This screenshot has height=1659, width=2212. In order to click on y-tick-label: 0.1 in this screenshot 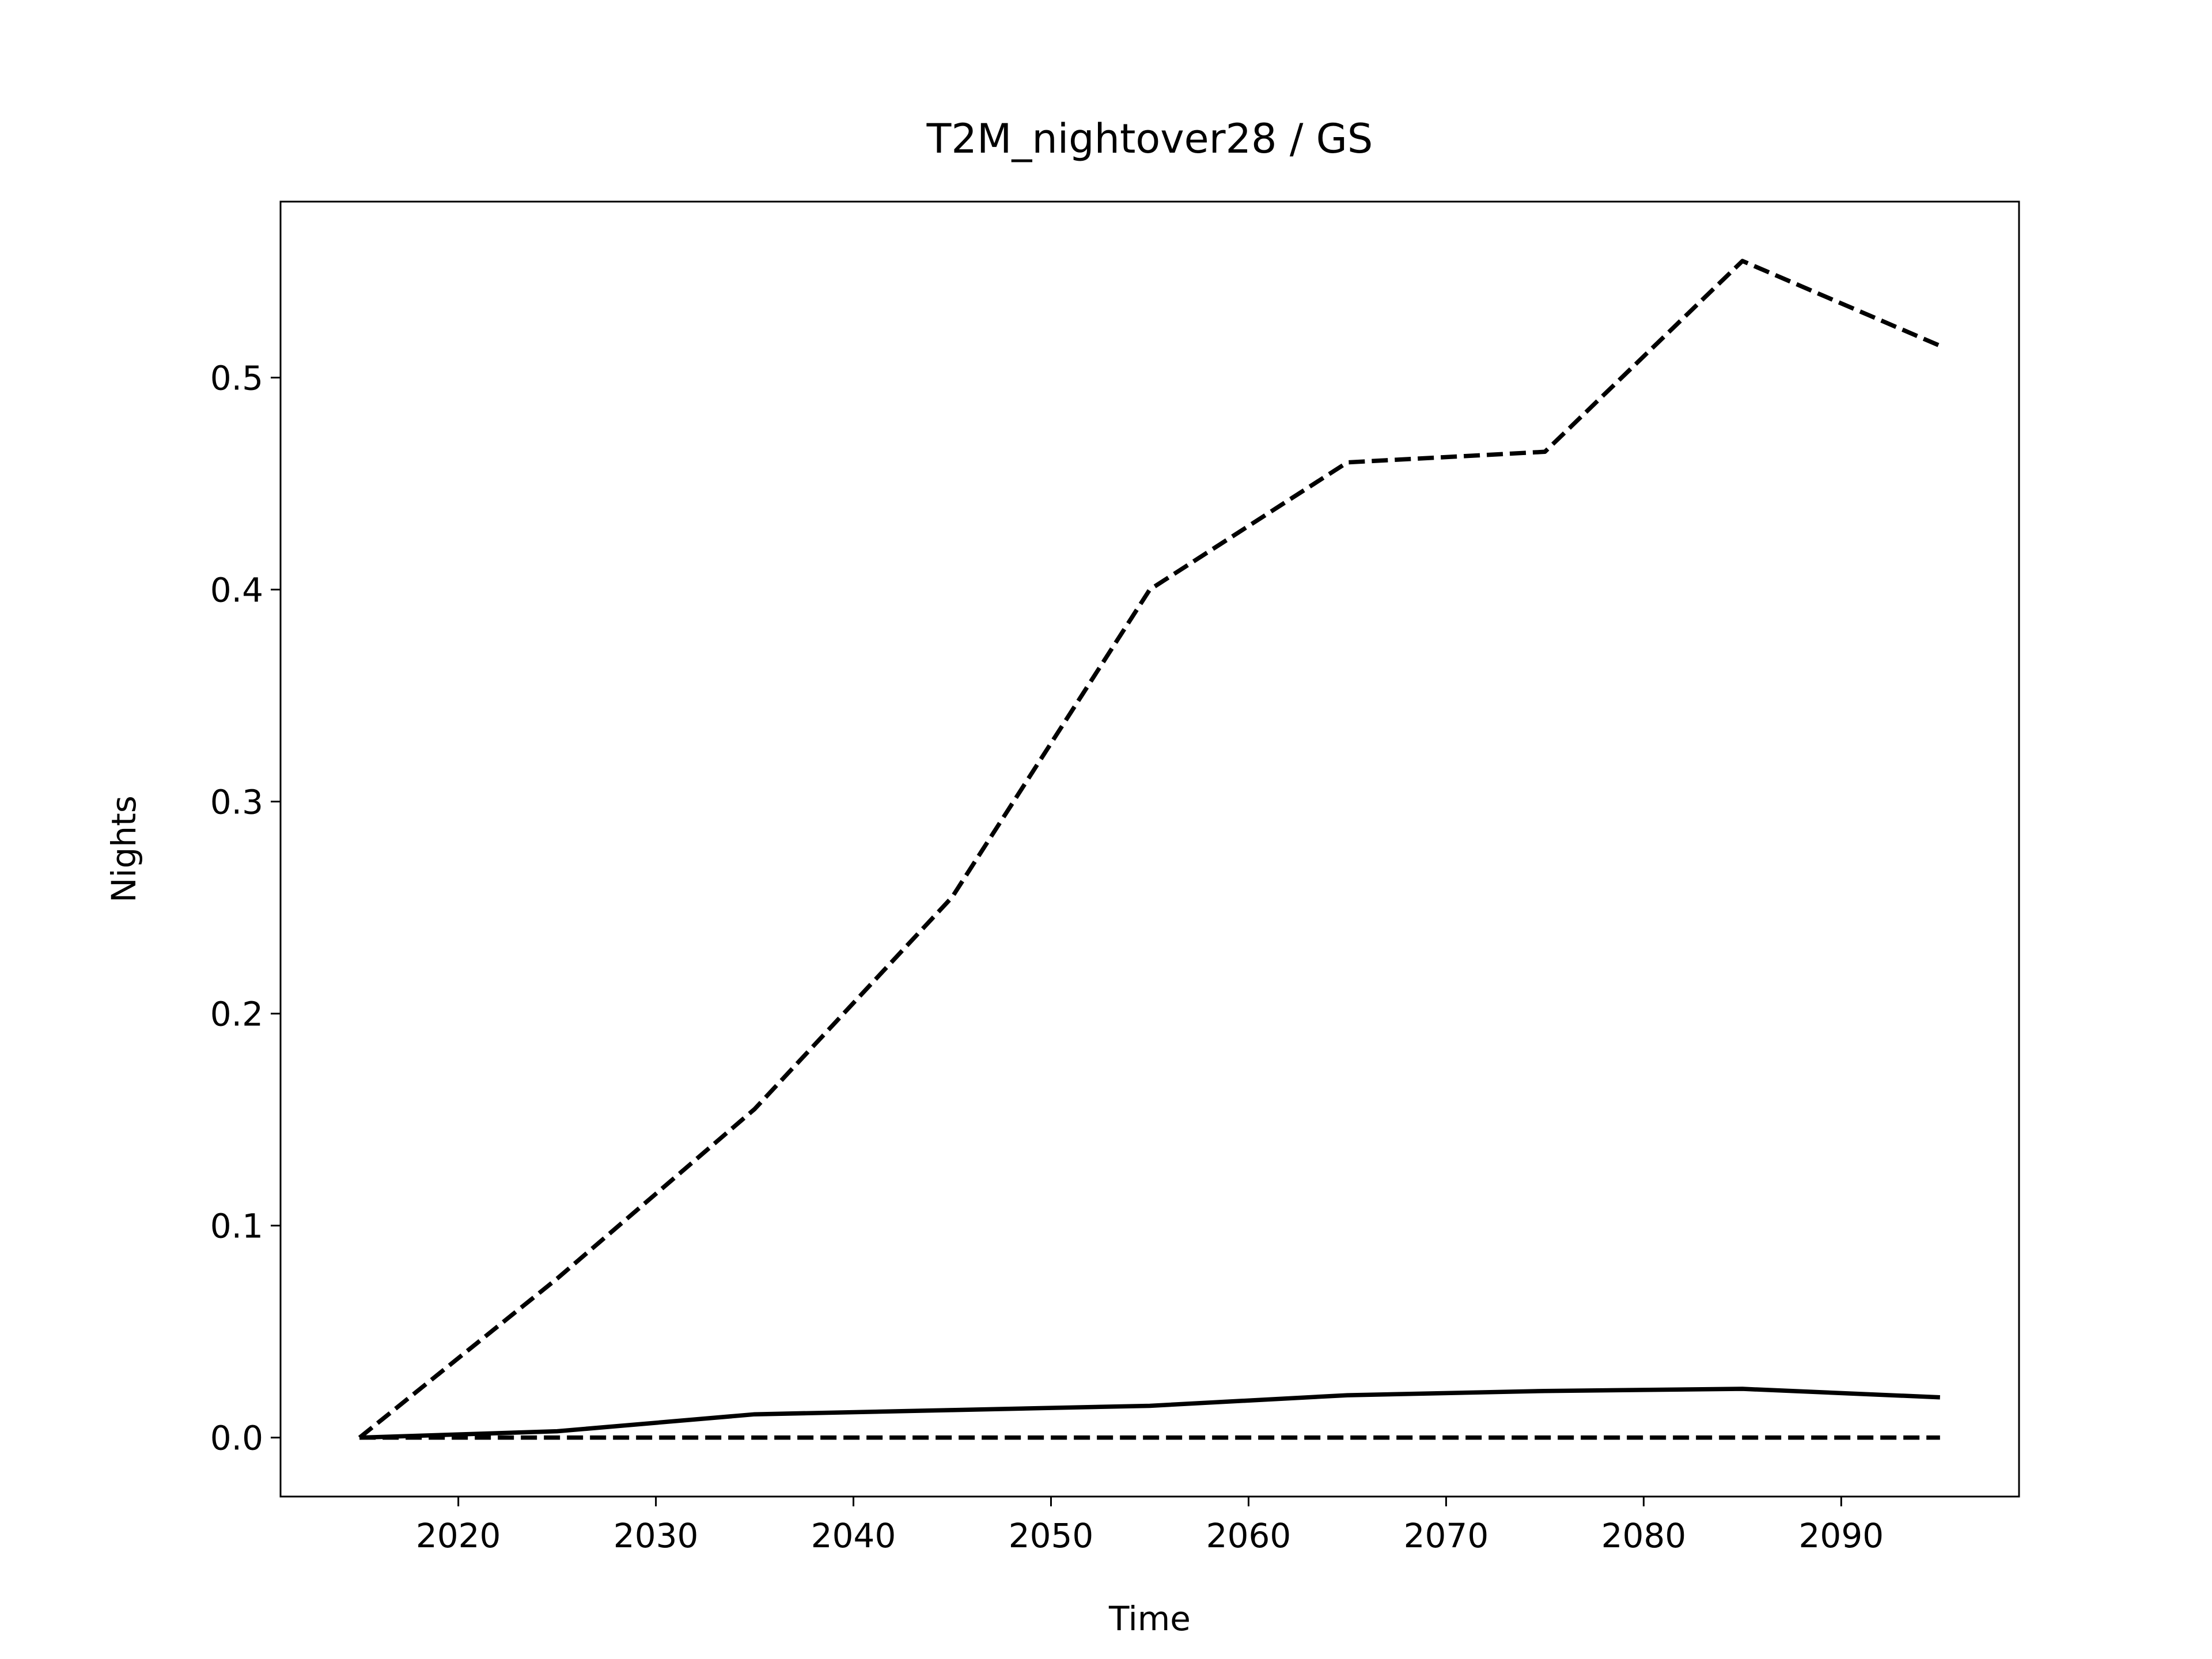, I will do `click(236, 1226)`.